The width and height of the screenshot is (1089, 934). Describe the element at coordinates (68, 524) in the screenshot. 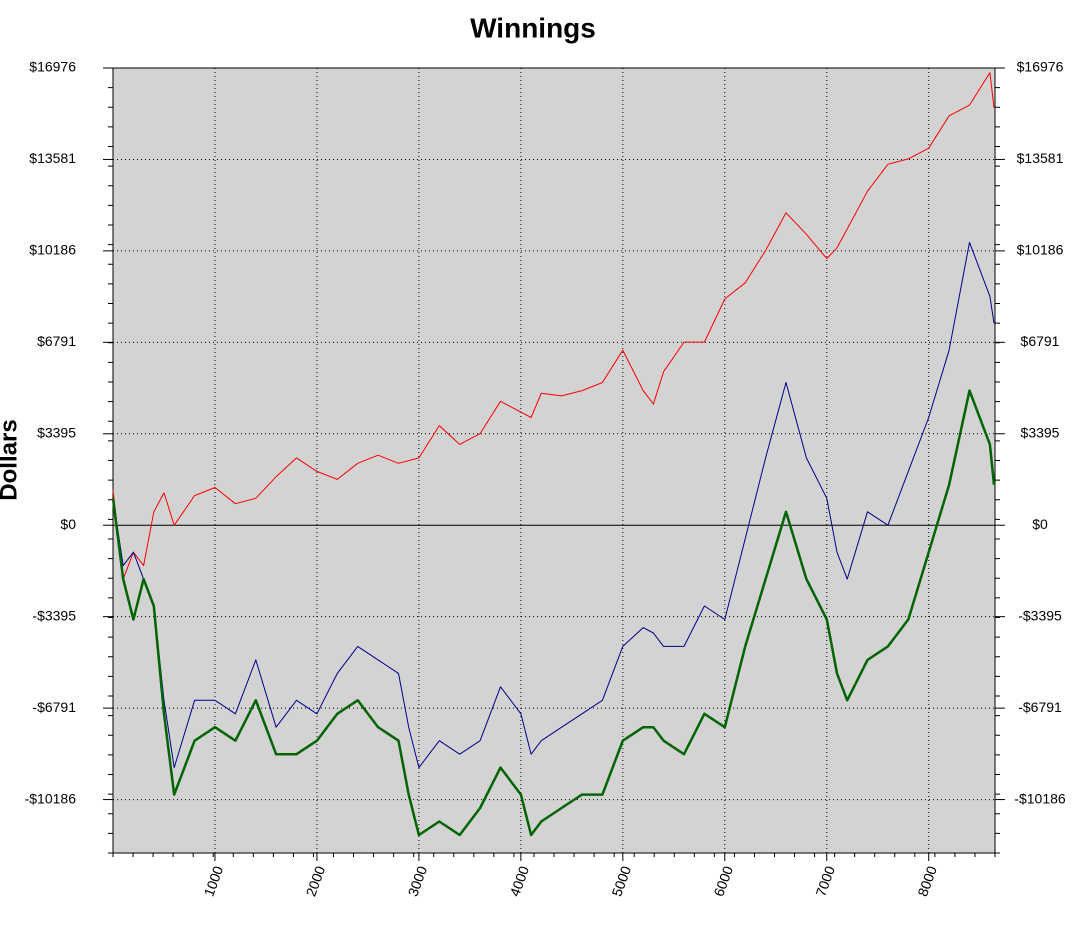

I see `y-tick-label: $0` at that location.